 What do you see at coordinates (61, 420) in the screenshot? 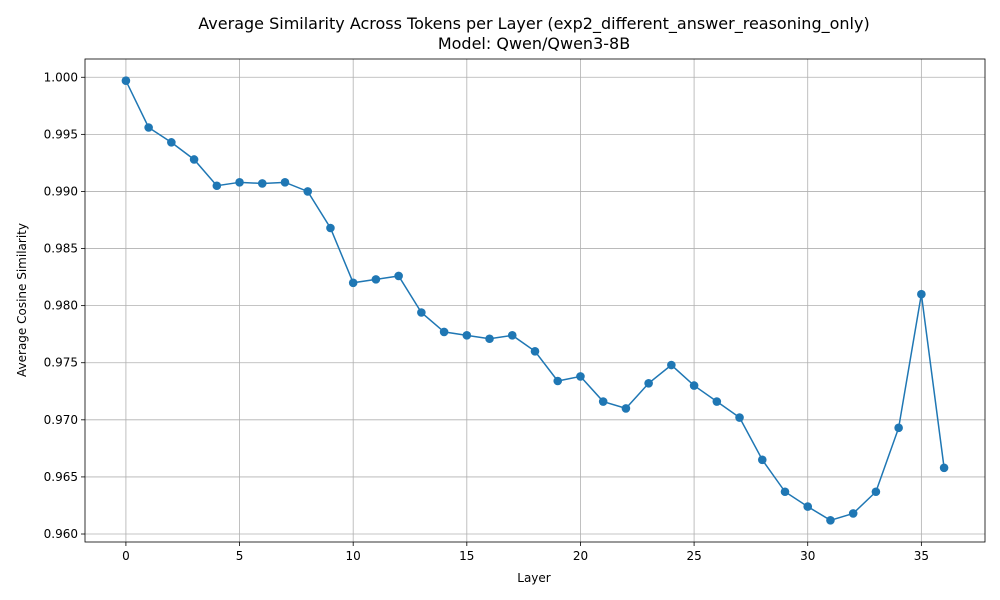
I see `y-tick-label: 0.970` at bounding box center [61, 420].